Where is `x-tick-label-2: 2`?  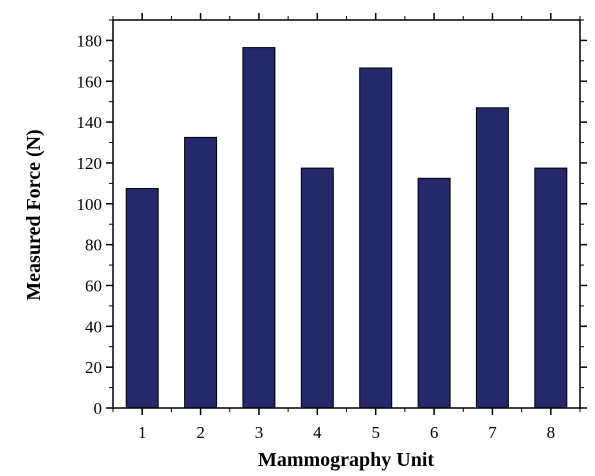 x-tick-label-2: 2 is located at coordinates (200, 432).